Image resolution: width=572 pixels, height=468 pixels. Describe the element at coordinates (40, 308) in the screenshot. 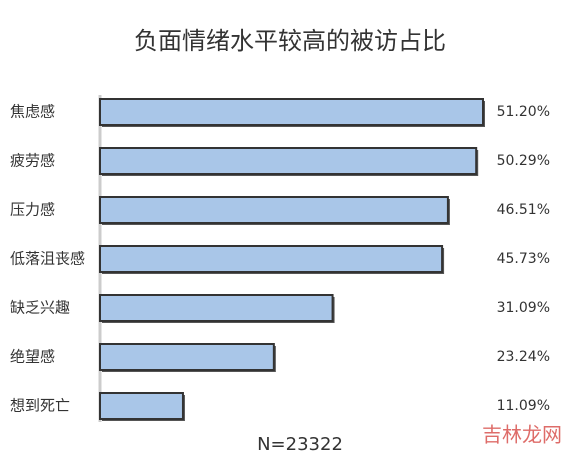

I see `category-label: 缺乏兴趣` at that location.